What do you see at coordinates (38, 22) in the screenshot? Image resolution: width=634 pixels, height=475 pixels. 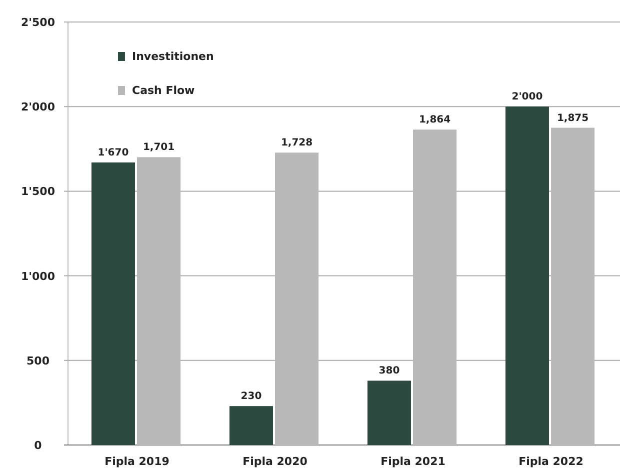 I see `y-tick-label: 2'500` at bounding box center [38, 22].